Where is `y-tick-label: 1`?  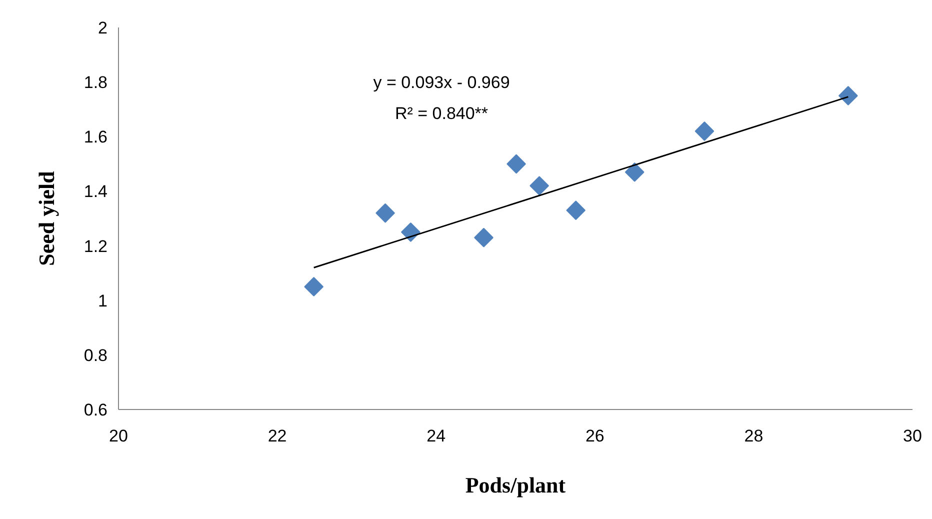 y-tick-label: 1 is located at coordinates (103, 300).